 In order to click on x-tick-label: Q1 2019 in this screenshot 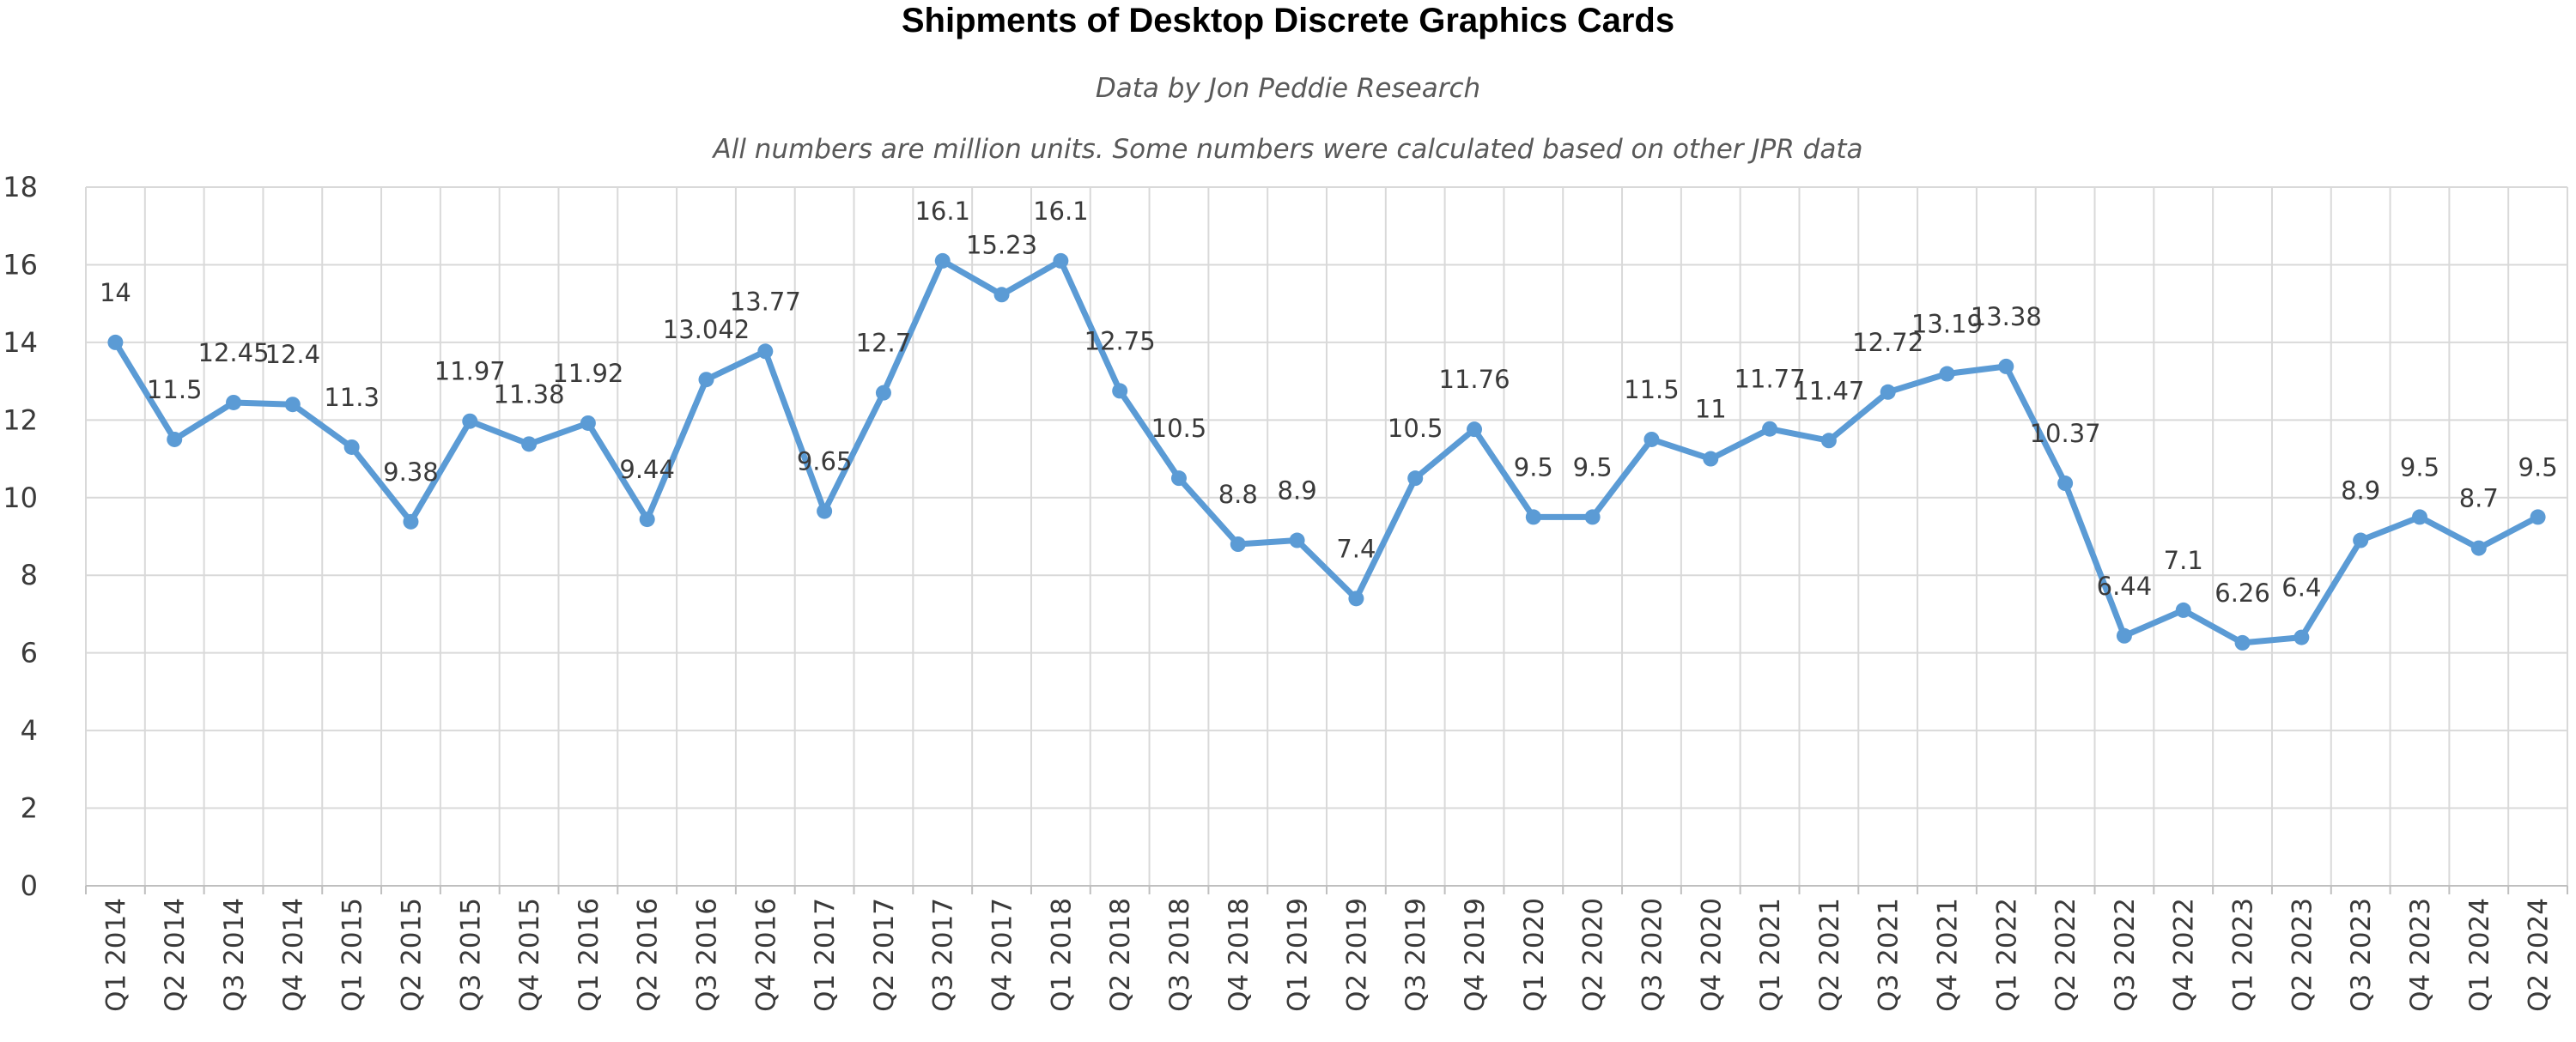, I will do `click(1298, 955)`.